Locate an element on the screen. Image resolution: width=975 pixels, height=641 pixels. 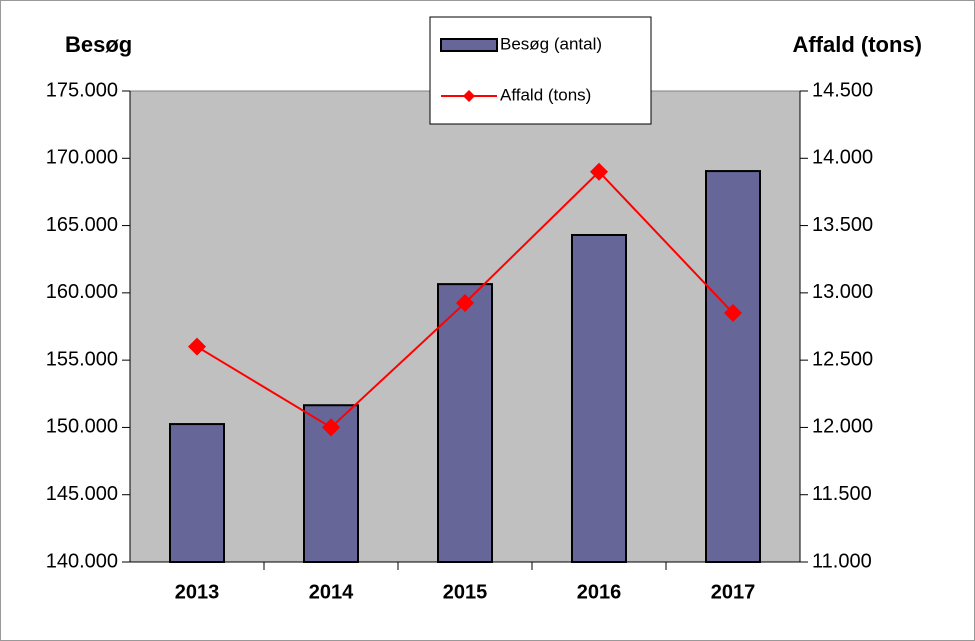
y2-tick-label: 13.000 is located at coordinates (842, 292).